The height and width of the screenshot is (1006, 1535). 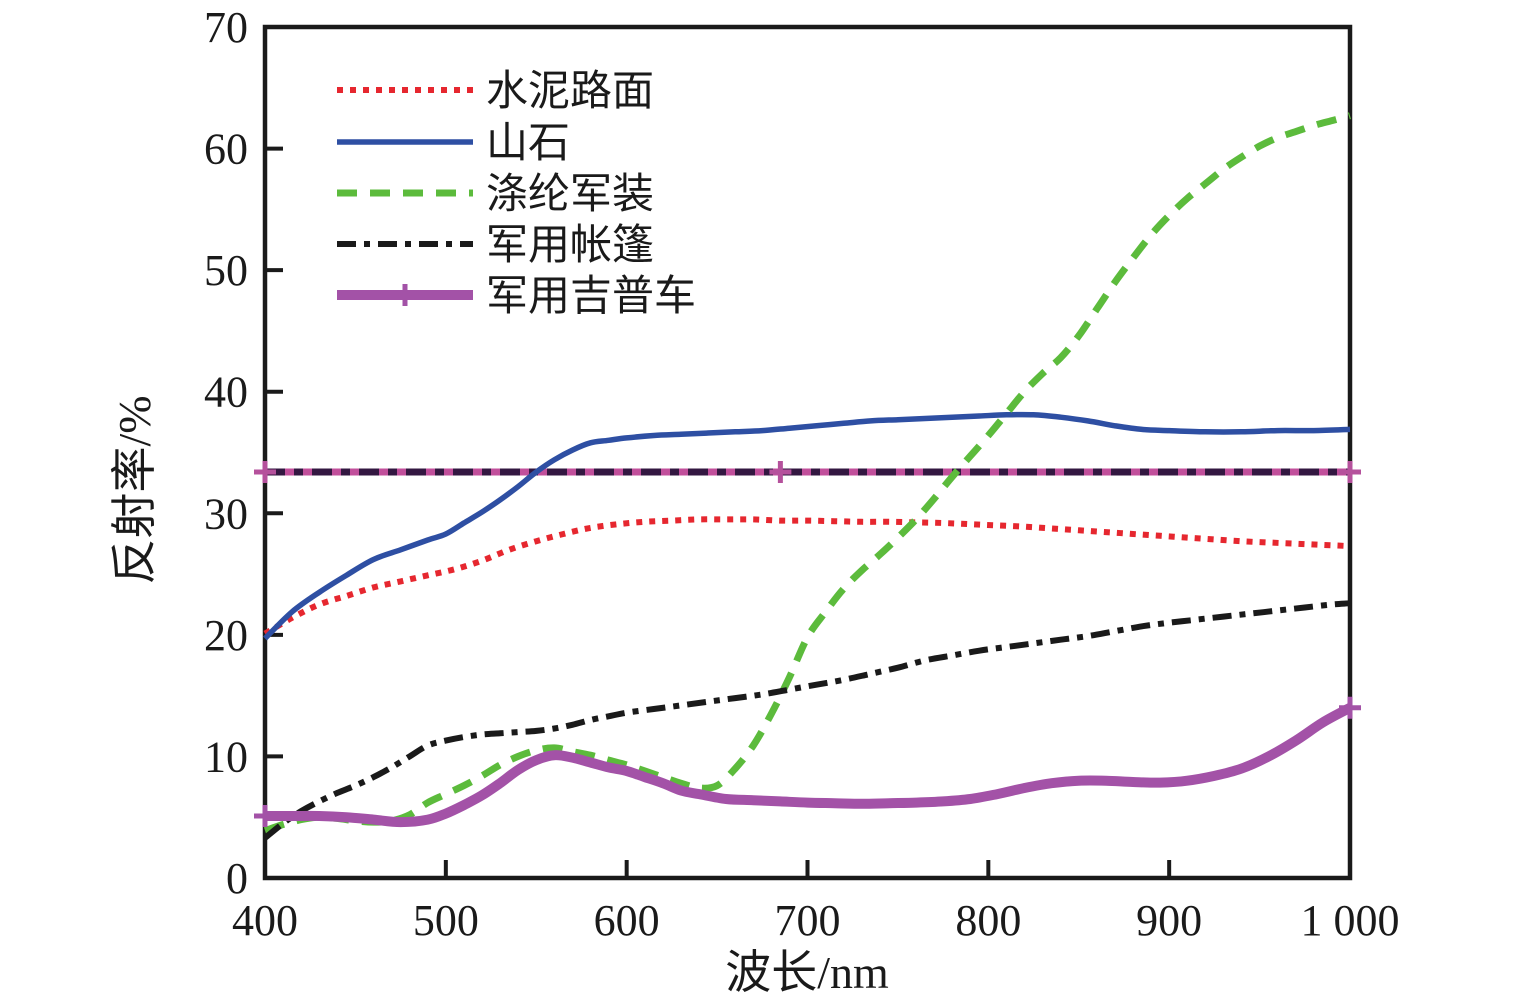 What do you see at coordinates (807, 471) in the screenshot?
I see `series-overlap-reference-line` at bounding box center [807, 471].